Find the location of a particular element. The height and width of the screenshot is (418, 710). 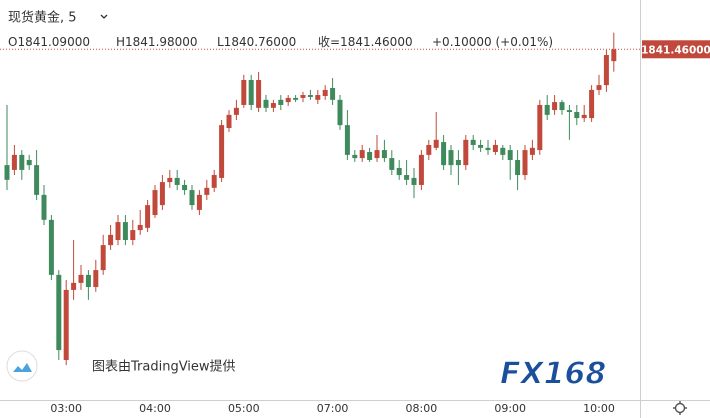

logo: FX168 is located at coordinates (553, 374).